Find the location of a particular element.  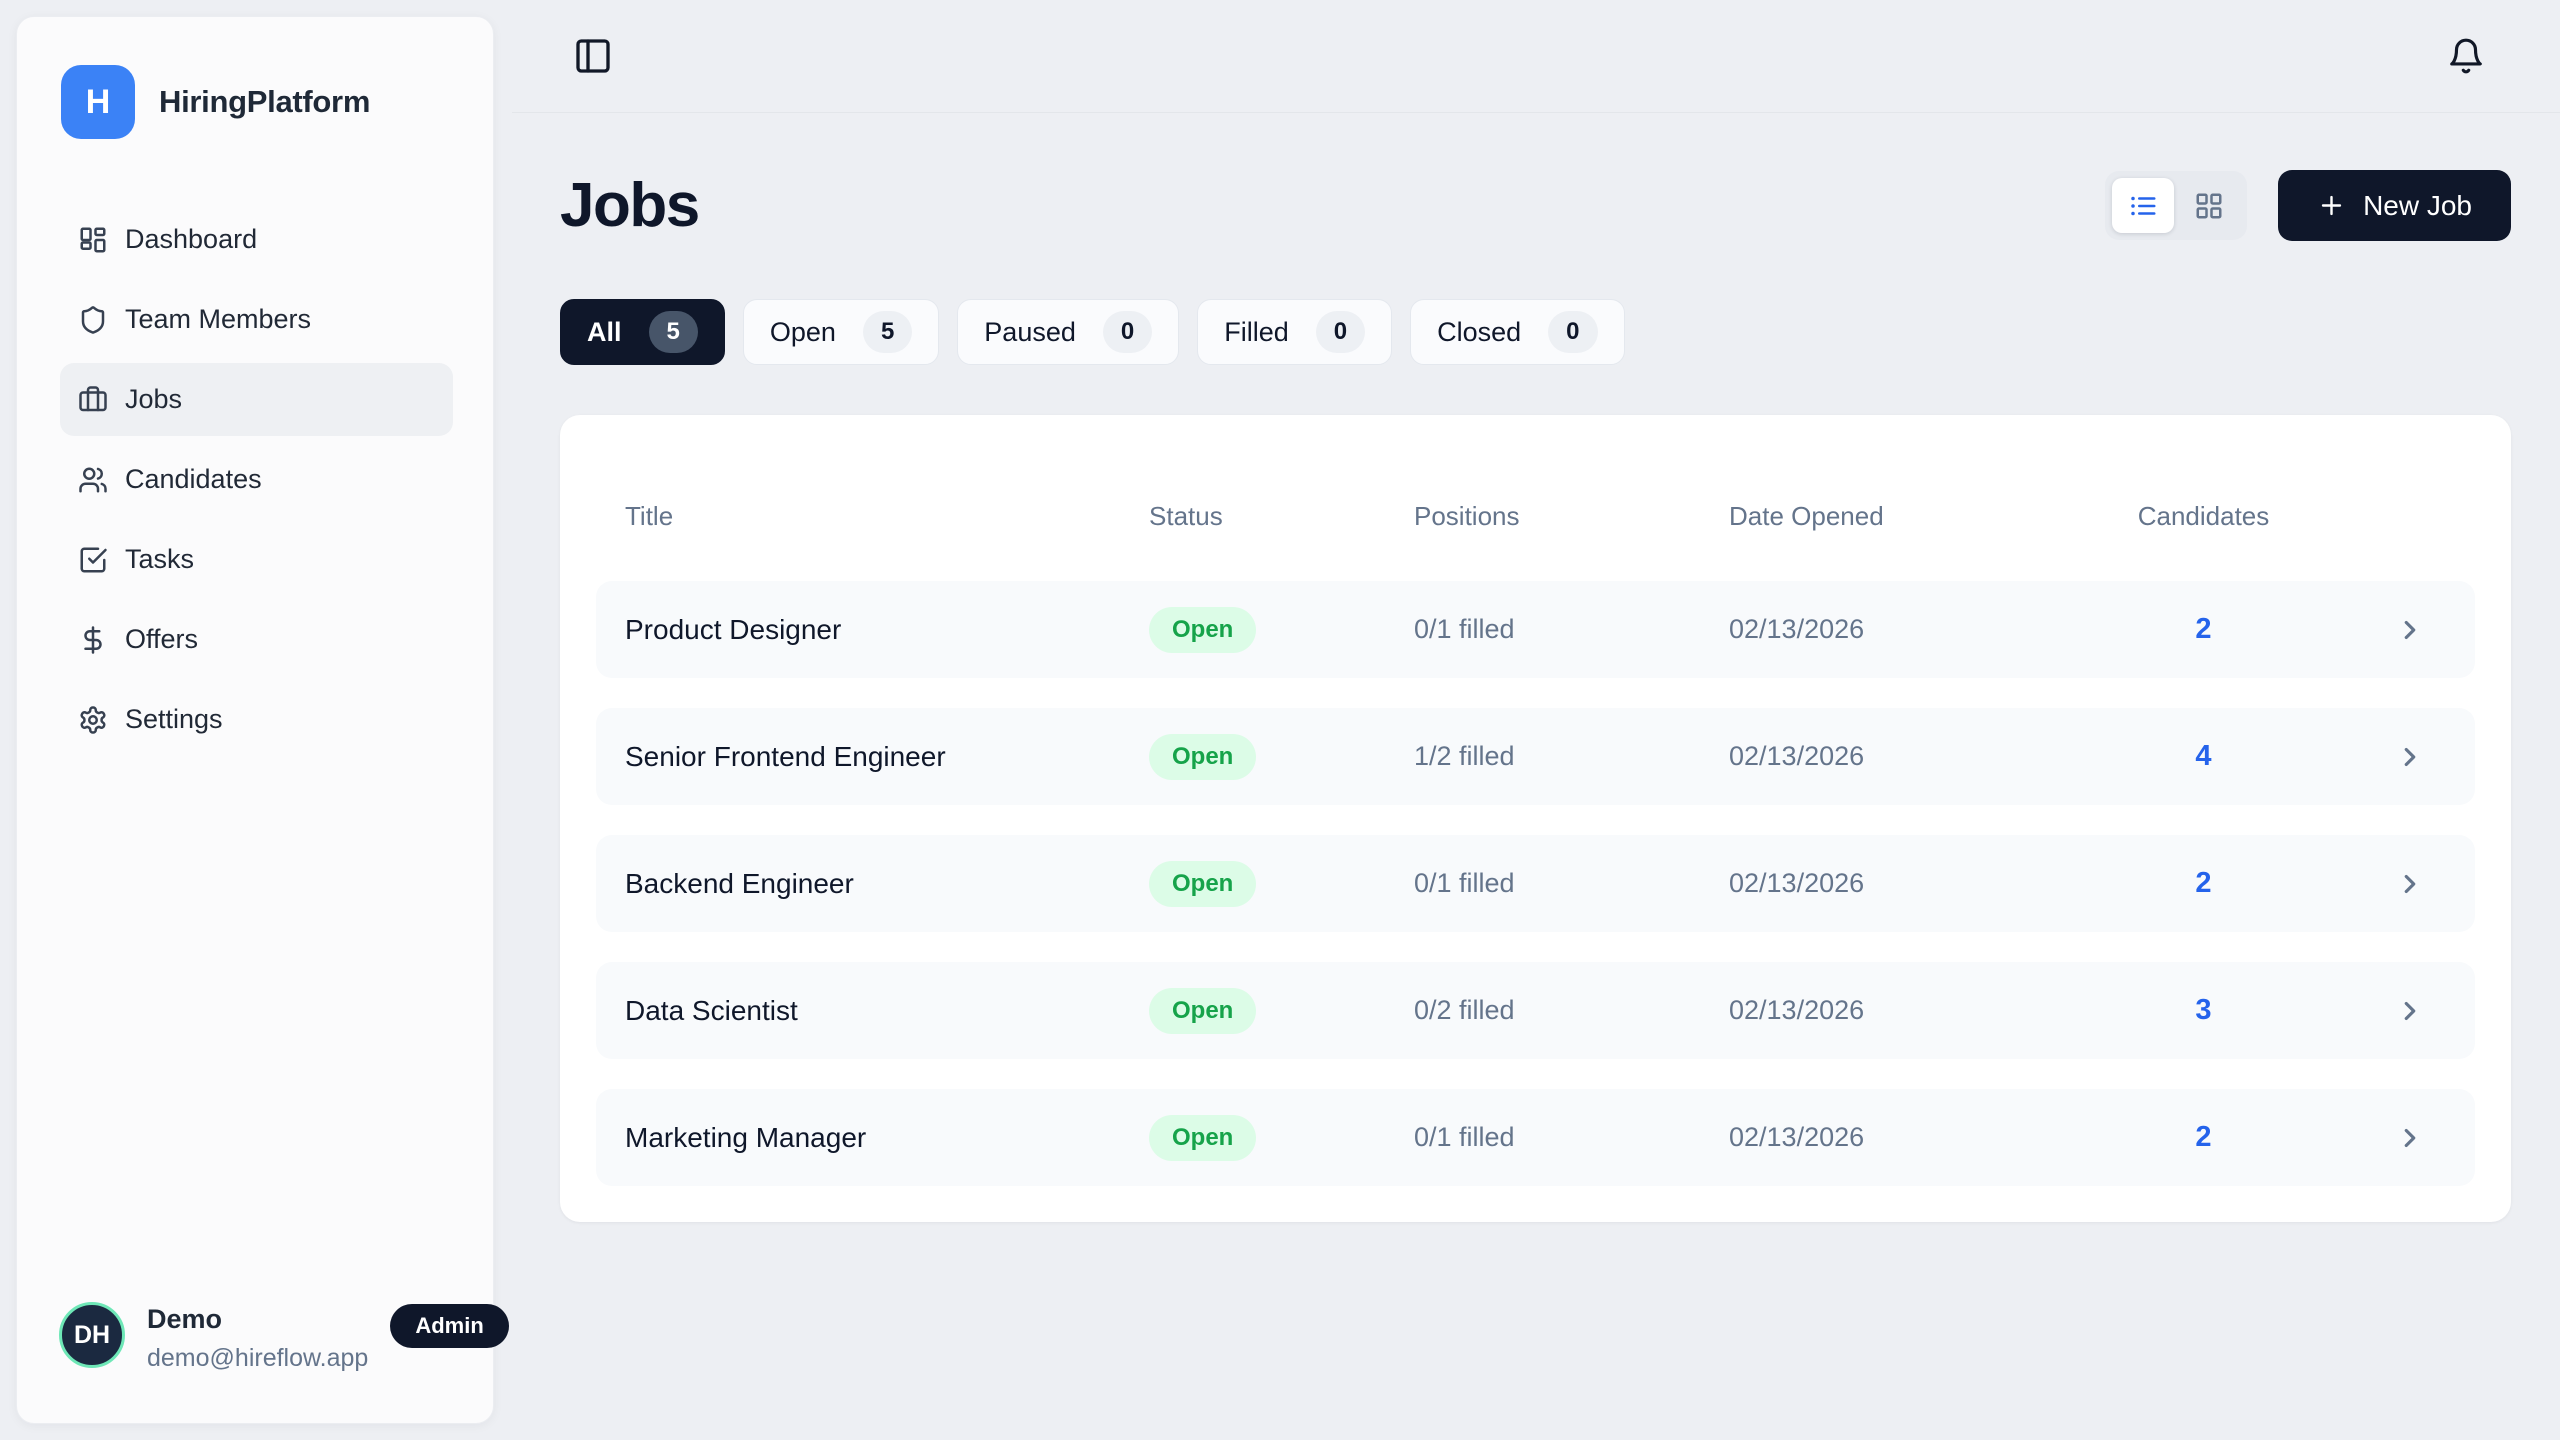

sidebar-item-label: Candidates is located at coordinates (193, 479).